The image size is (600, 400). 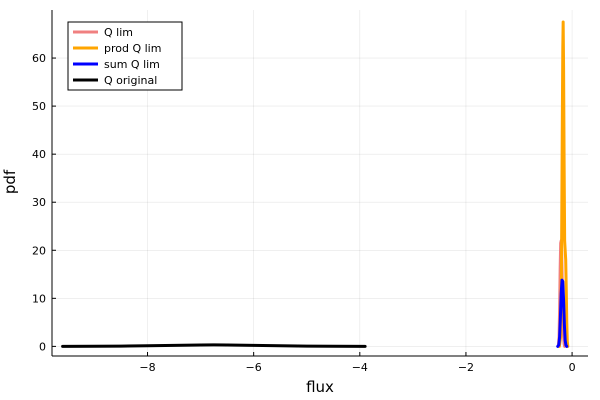 I want to click on y-axis-title: pdf, so click(x=10, y=181).